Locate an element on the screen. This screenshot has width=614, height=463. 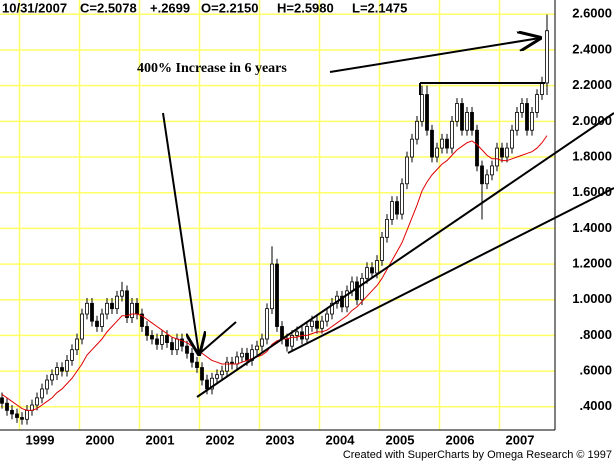
x-tick-label: 1999 is located at coordinates (40, 439).